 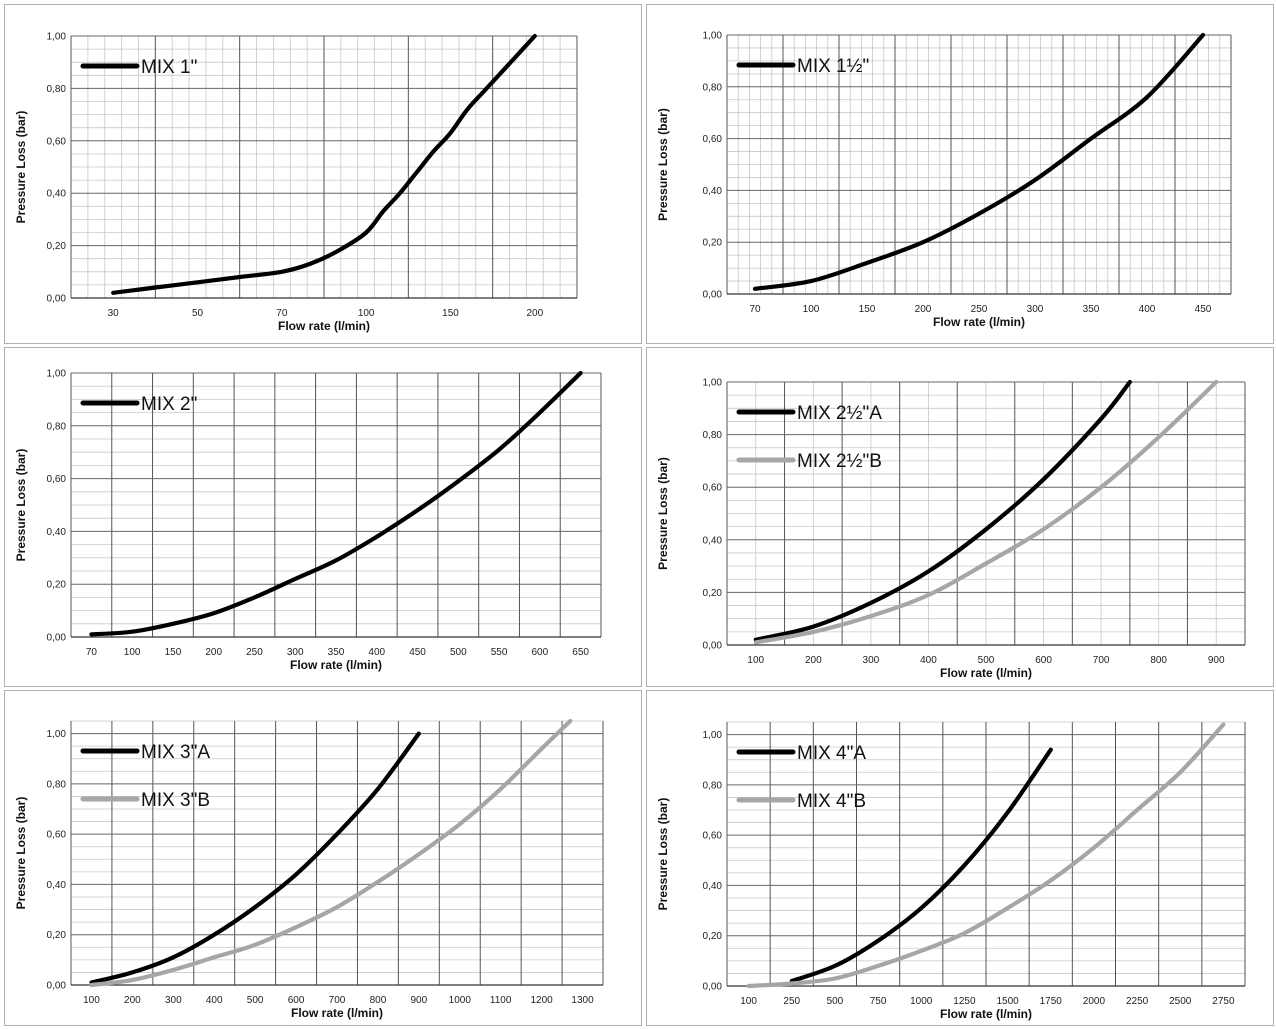 What do you see at coordinates (1091, 309) in the screenshot?
I see `x-tick-label: 350` at bounding box center [1091, 309].